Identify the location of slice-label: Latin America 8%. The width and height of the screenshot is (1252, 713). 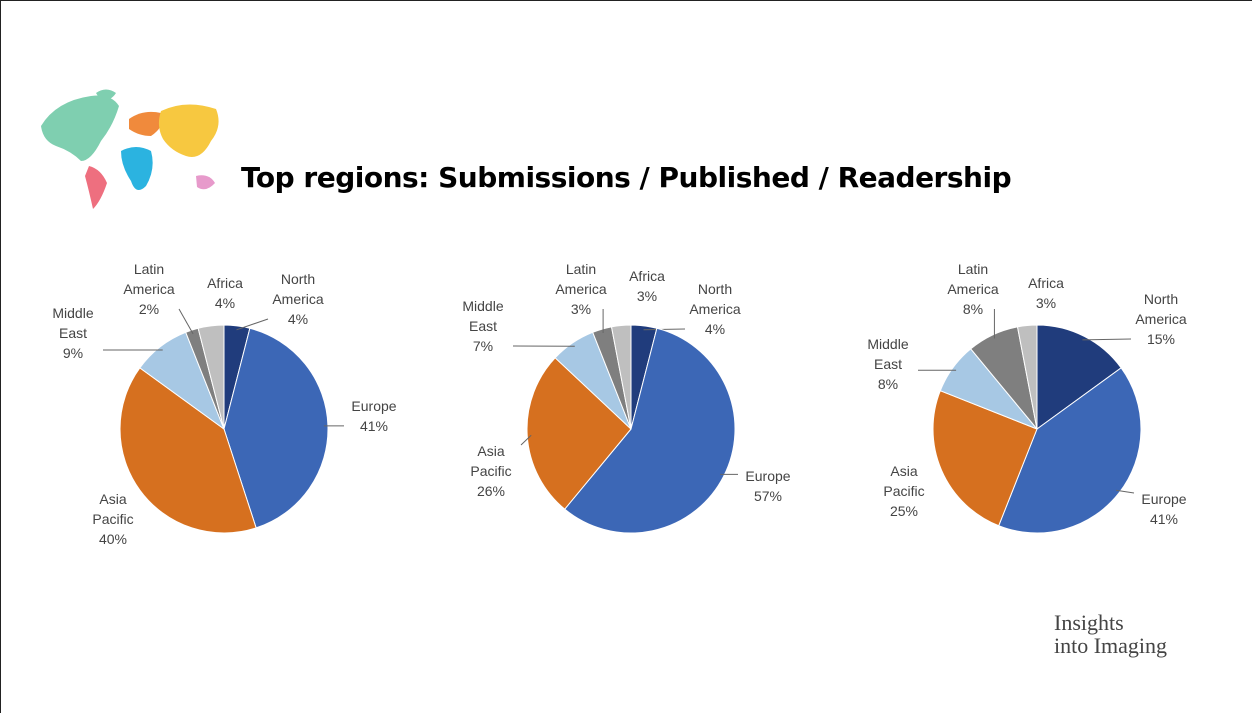
(973, 289).